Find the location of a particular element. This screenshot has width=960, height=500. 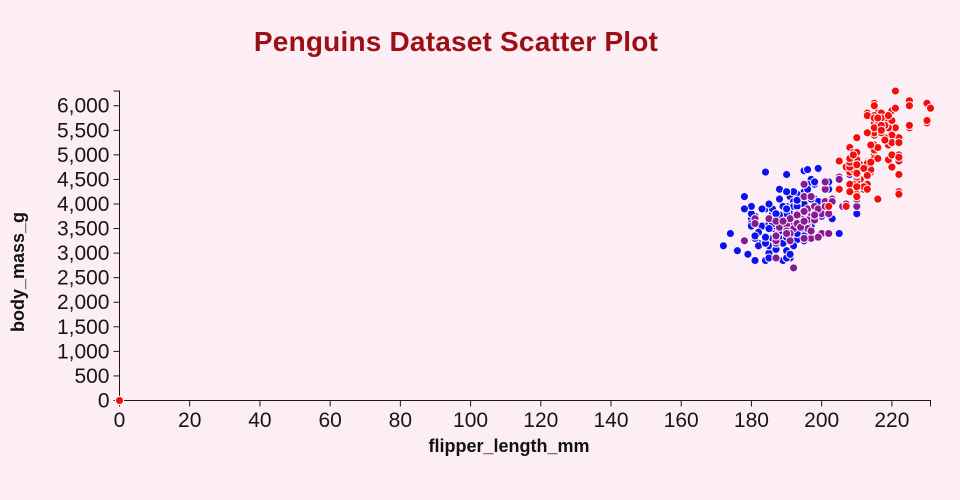

points-purple is located at coordinates (804, 216).